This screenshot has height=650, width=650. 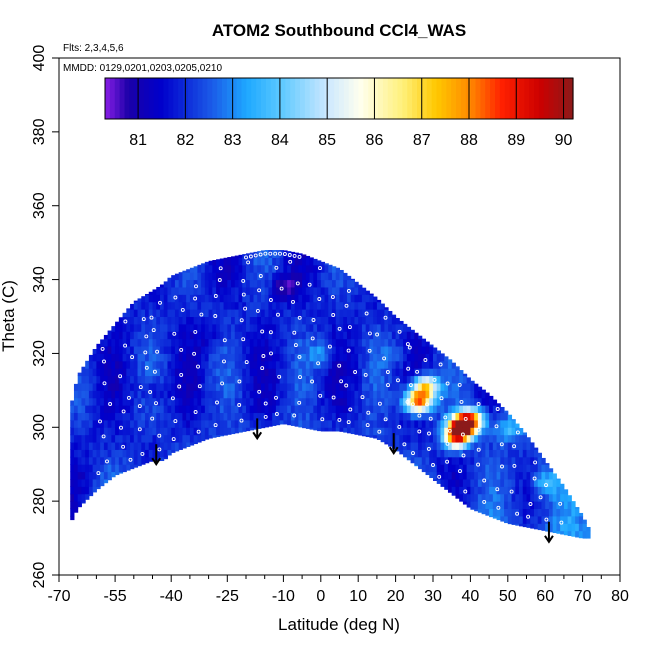 What do you see at coordinates (39, 131) in the screenshot?
I see `y-tick-label: 380` at bounding box center [39, 131].